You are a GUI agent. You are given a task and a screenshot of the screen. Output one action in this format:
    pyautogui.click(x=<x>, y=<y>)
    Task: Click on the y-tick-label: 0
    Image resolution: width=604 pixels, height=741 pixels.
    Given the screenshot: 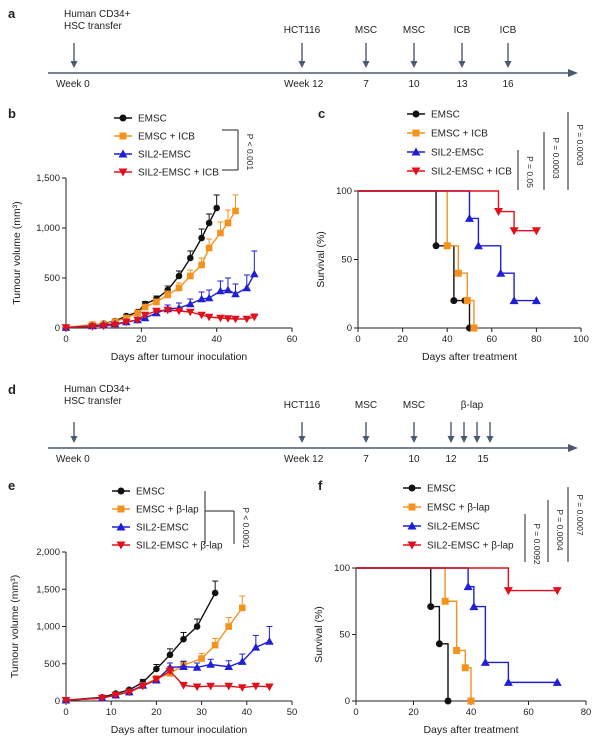 What is the action you would take?
    pyautogui.click(x=347, y=701)
    